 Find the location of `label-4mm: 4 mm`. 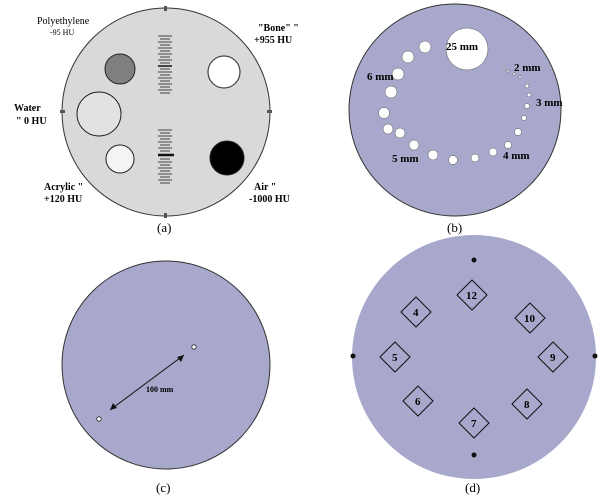

label-4mm: 4 mm is located at coordinates (516, 156).